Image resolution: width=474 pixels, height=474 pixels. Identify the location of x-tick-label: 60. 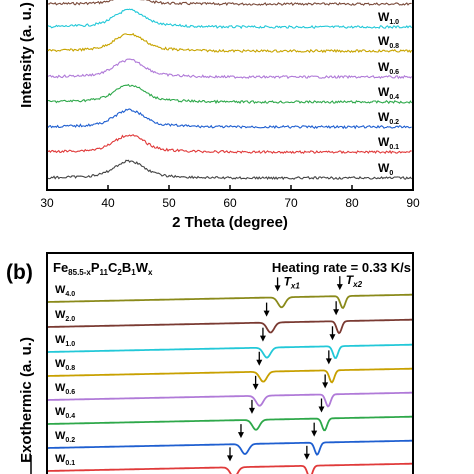
(230, 203).